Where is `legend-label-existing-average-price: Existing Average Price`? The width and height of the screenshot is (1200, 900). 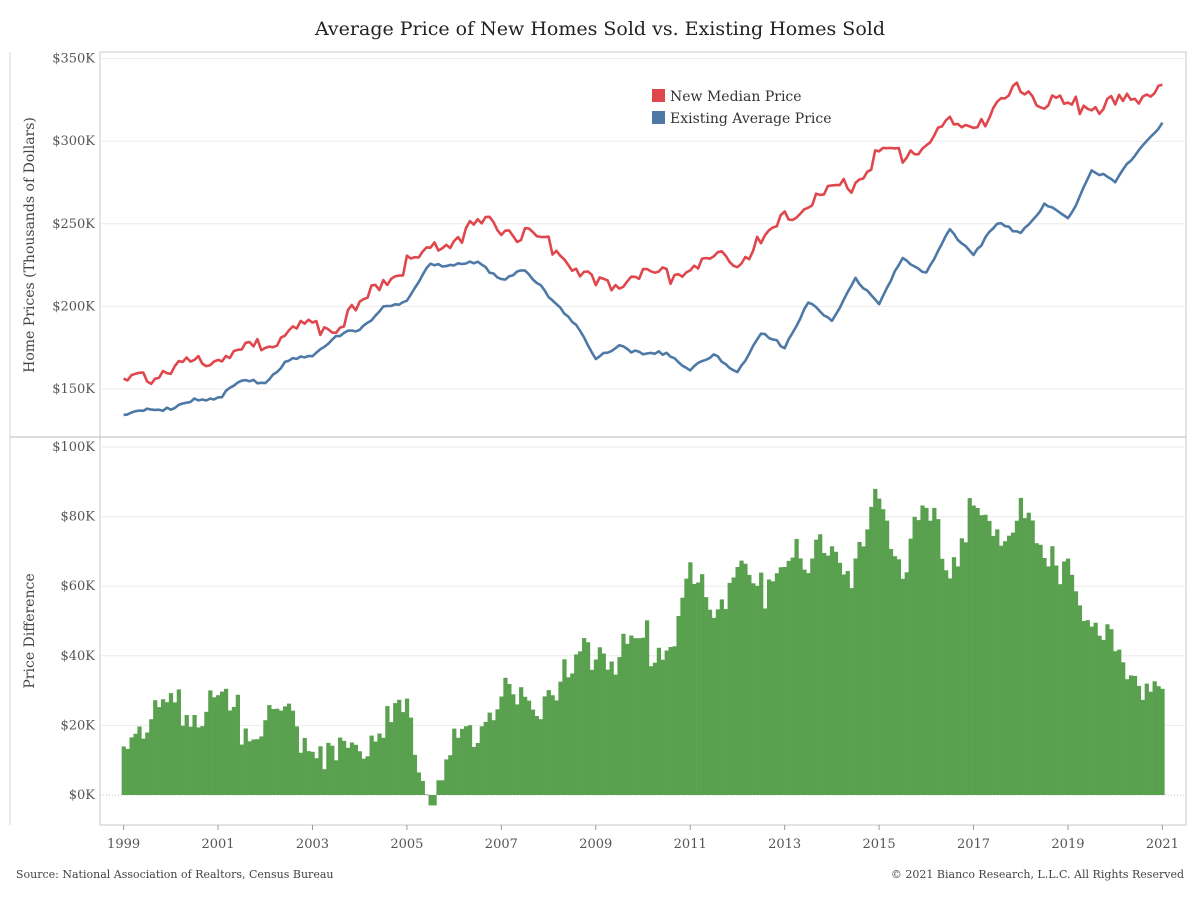
legend-label-existing-average-price: Existing Average Price is located at coordinates (751, 119).